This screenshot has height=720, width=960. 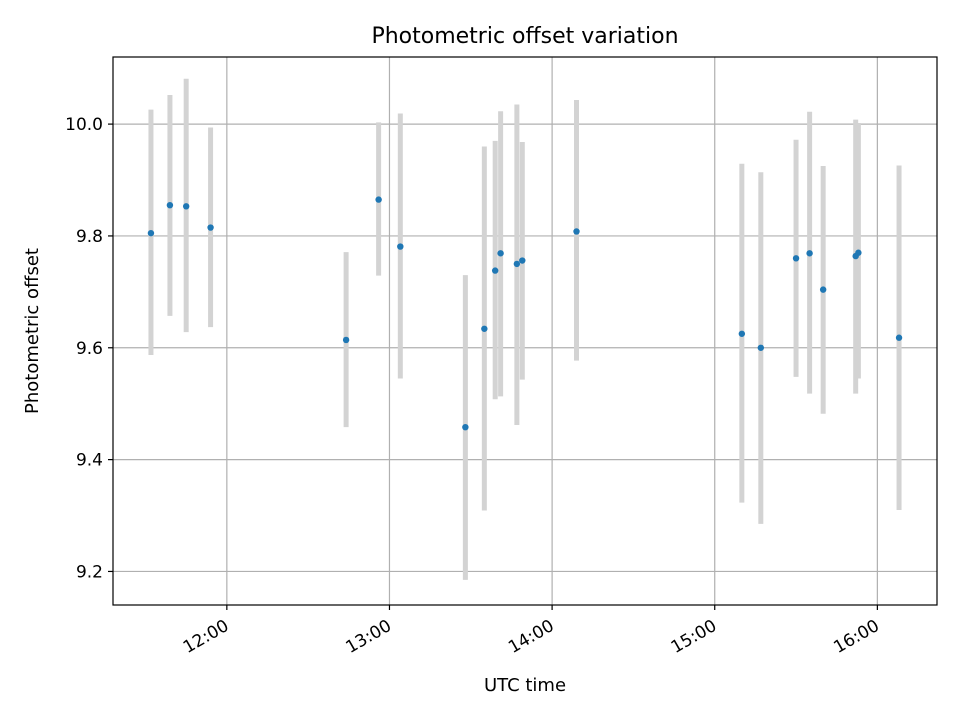 What do you see at coordinates (525, 685) in the screenshot?
I see `x-axis-label: UTC time` at bounding box center [525, 685].